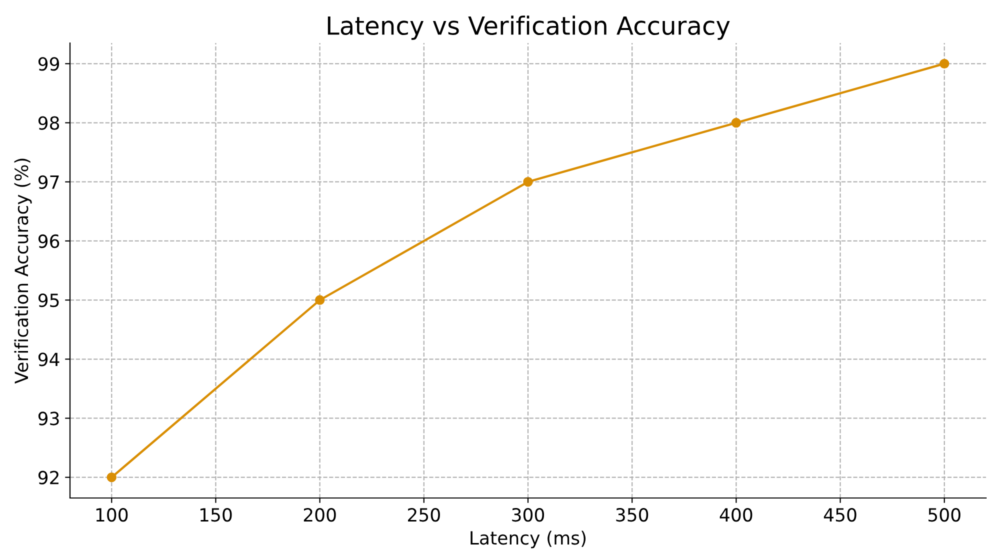  I want to click on y-tick-label: 98, so click(49, 123).